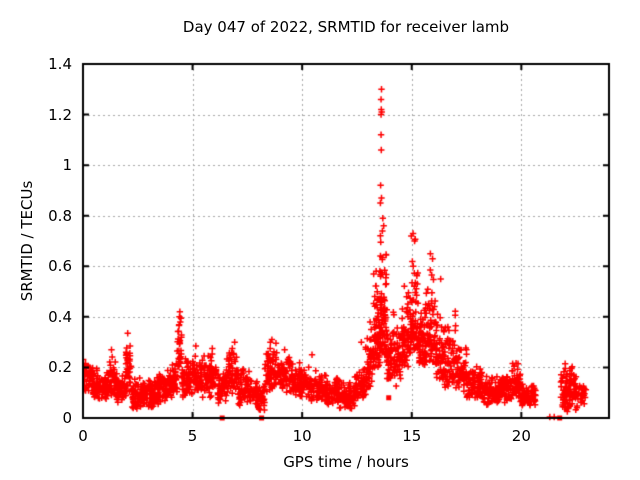 Image resolution: width=640 pixels, height=480 pixels. Describe the element at coordinates (60, 316) in the screenshot. I see `y-tick-label: 0.4` at that location.